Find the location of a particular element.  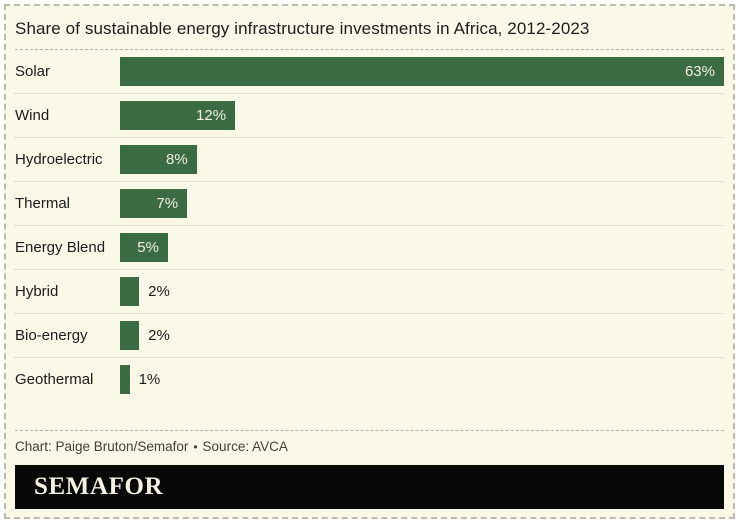

bar-row: Wind 12% is located at coordinates (369, 115).